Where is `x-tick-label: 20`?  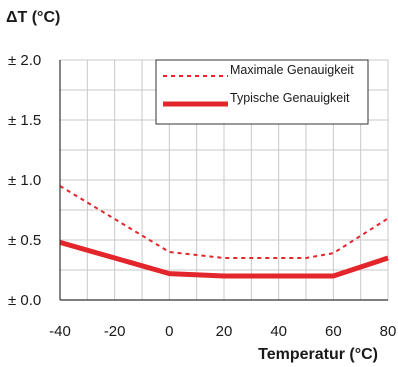
x-tick-label: 20 is located at coordinates (224, 331).